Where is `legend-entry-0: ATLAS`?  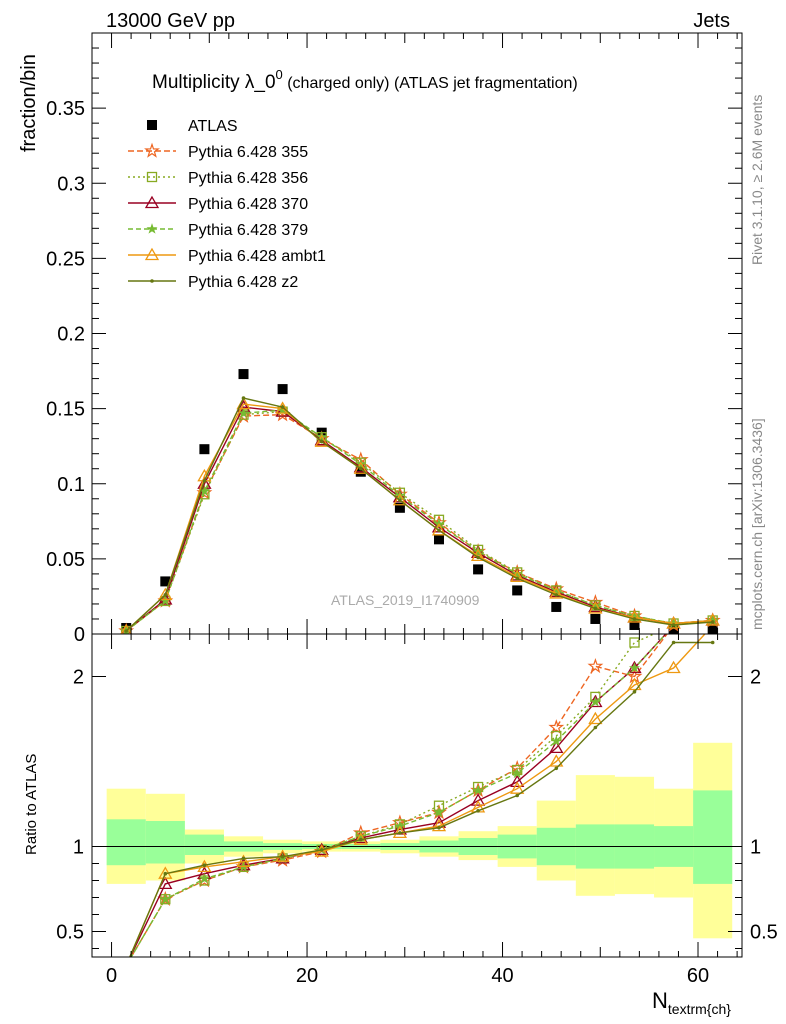 legend-entry-0: ATLAS is located at coordinates (192, 126).